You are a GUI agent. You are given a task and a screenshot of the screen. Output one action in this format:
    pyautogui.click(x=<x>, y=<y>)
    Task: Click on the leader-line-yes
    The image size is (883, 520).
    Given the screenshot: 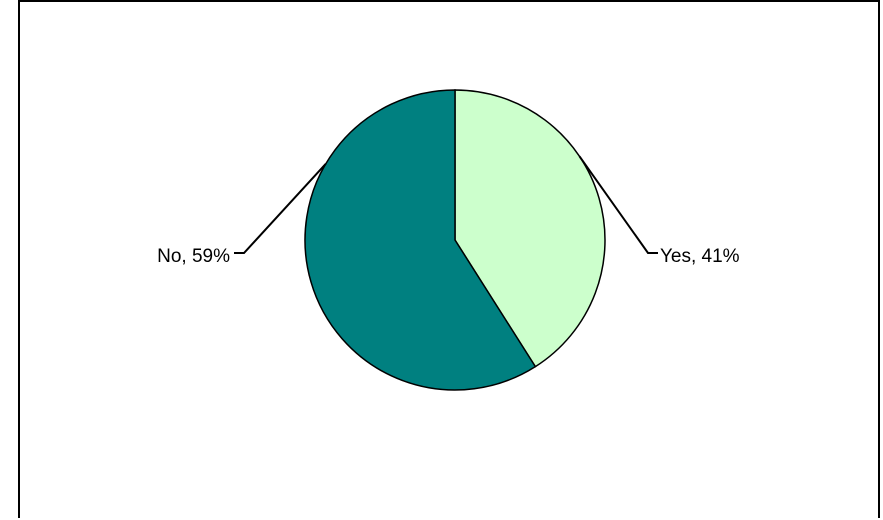 What is the action you would take?
    pyautogui.click(x=618, y=204)
    